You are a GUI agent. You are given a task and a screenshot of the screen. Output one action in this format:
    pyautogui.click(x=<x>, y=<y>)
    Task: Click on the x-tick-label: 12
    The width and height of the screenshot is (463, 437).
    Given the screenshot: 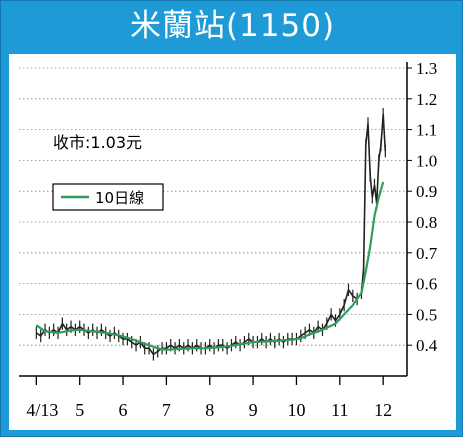 What is the action you would take?
    pyautogui.click(x=383, y=410)
    